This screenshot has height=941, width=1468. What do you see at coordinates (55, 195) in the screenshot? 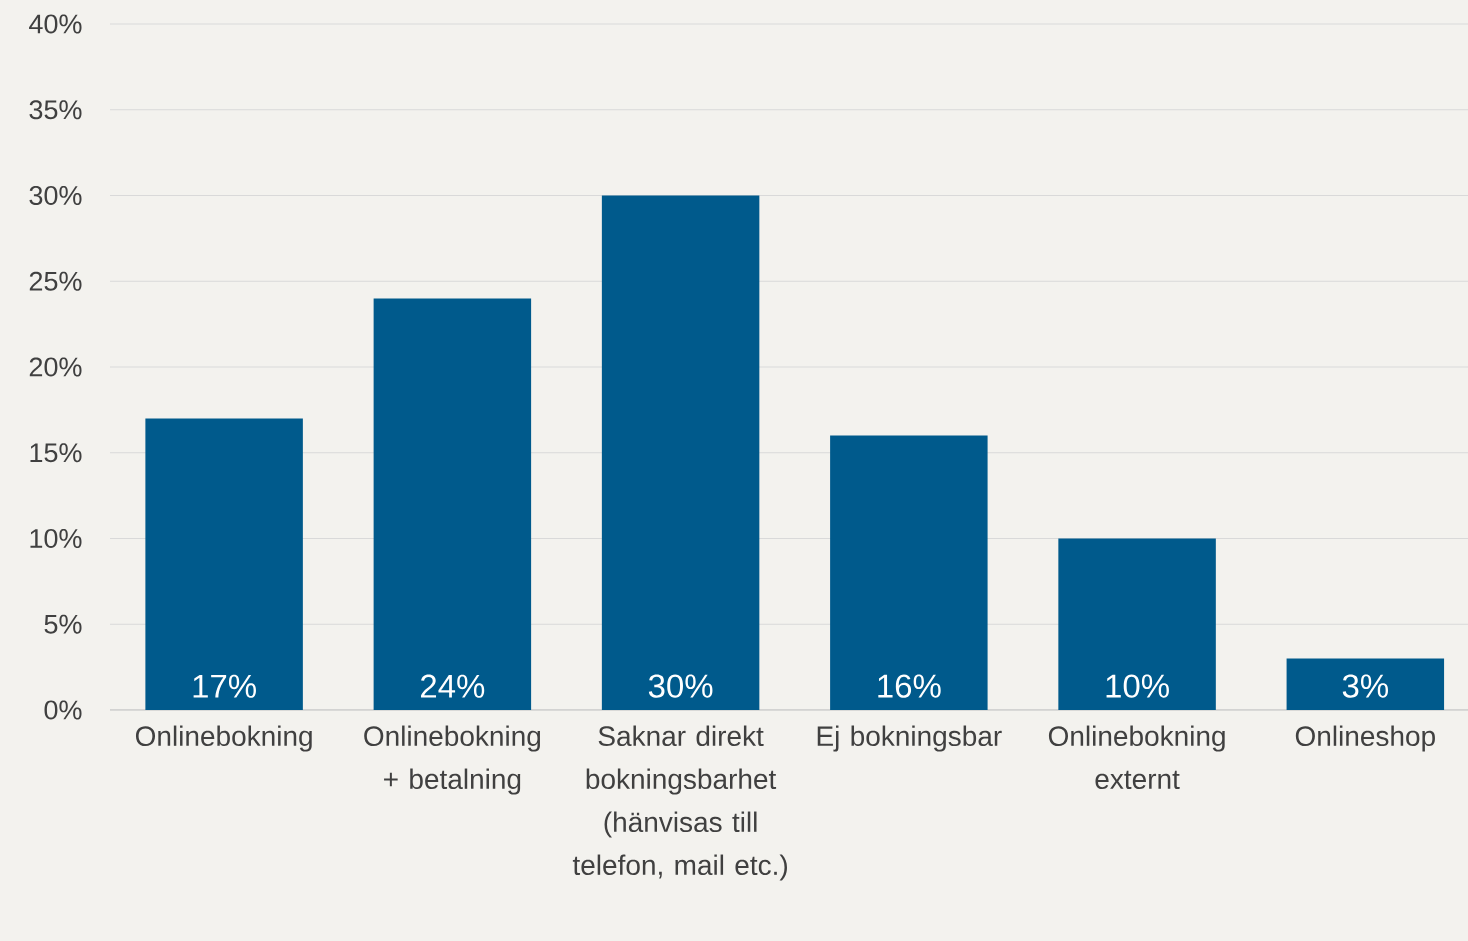
I see `y-tick-label: 30%` at bounding box center [55, 195].